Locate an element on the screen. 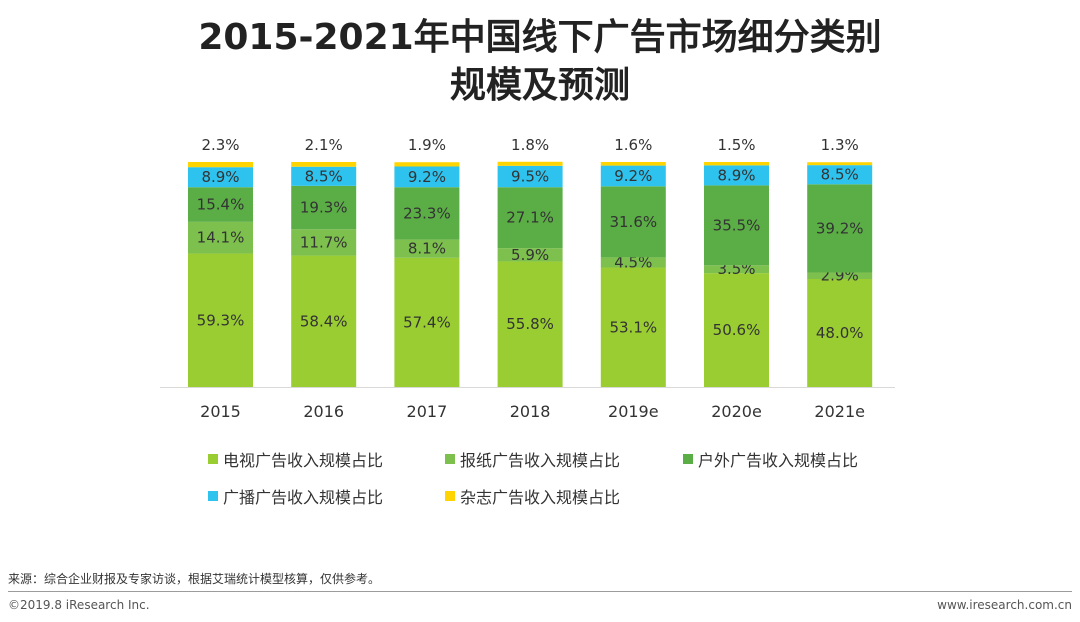  data-label: 27.1% is located at coordinates (530, 218).